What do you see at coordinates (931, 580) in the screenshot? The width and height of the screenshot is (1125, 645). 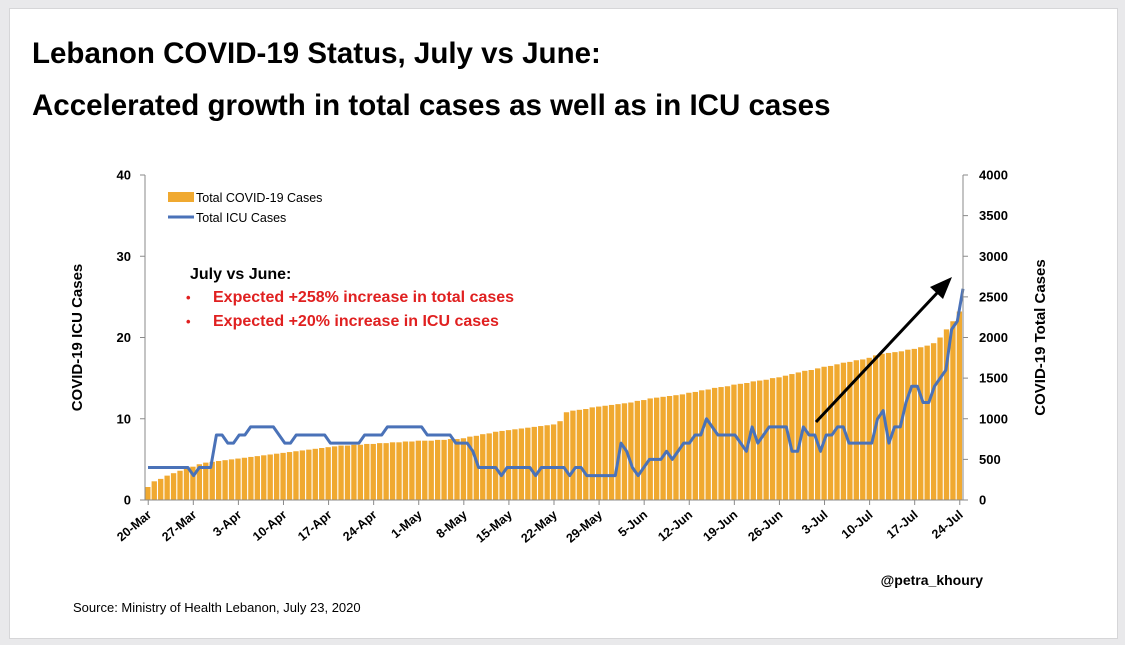 I see `author-credit: @petra_khoury` at bounding box center [931, 580].